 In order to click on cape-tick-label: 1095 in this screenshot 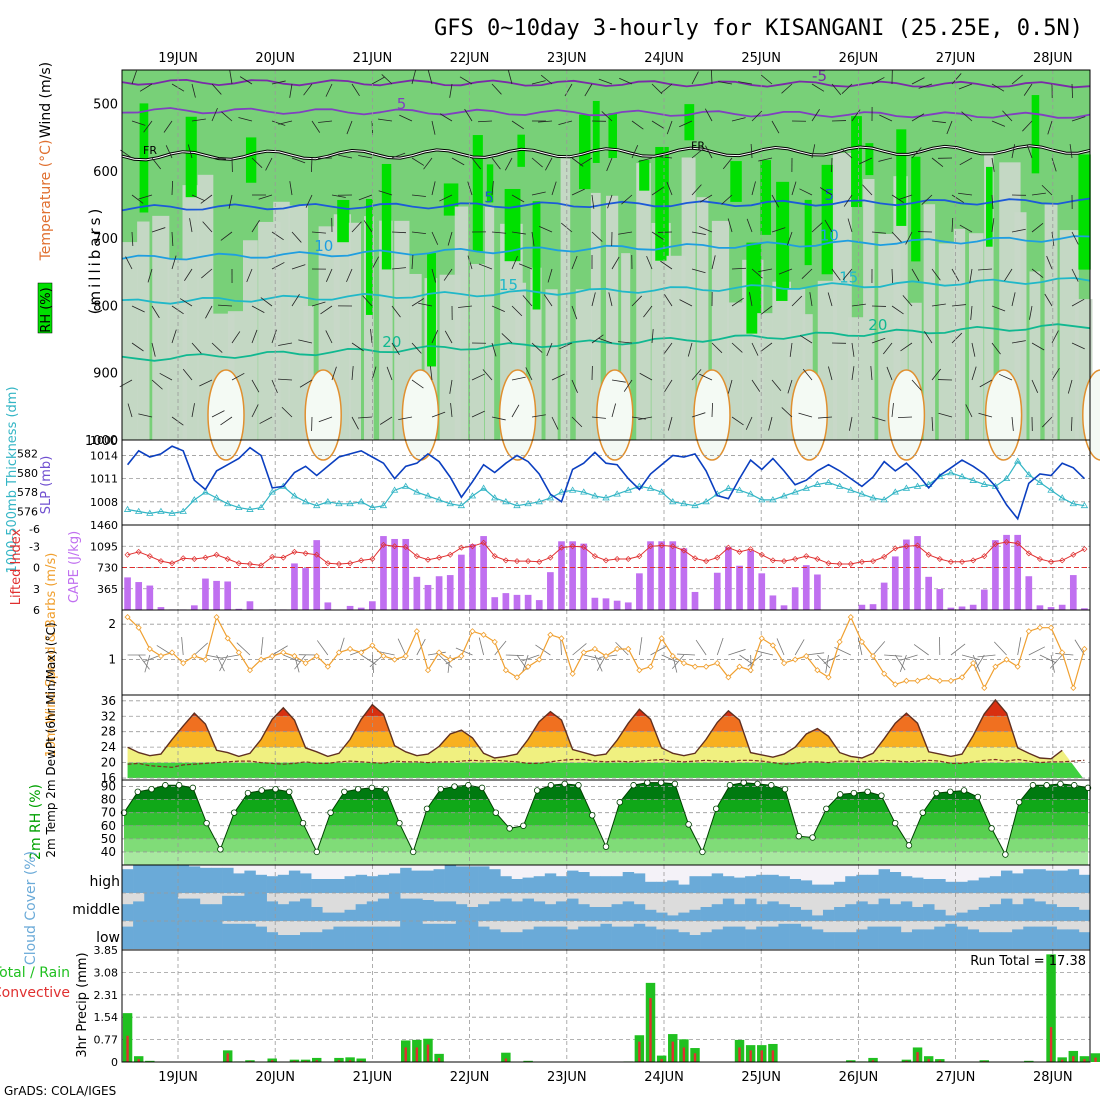, I will do `click(104, 546)`.